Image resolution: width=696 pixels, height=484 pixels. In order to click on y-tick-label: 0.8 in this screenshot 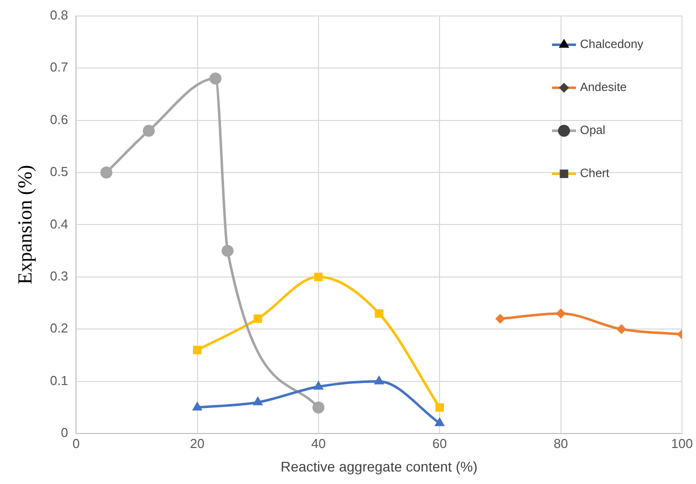, I will do `click(59, 14)`.